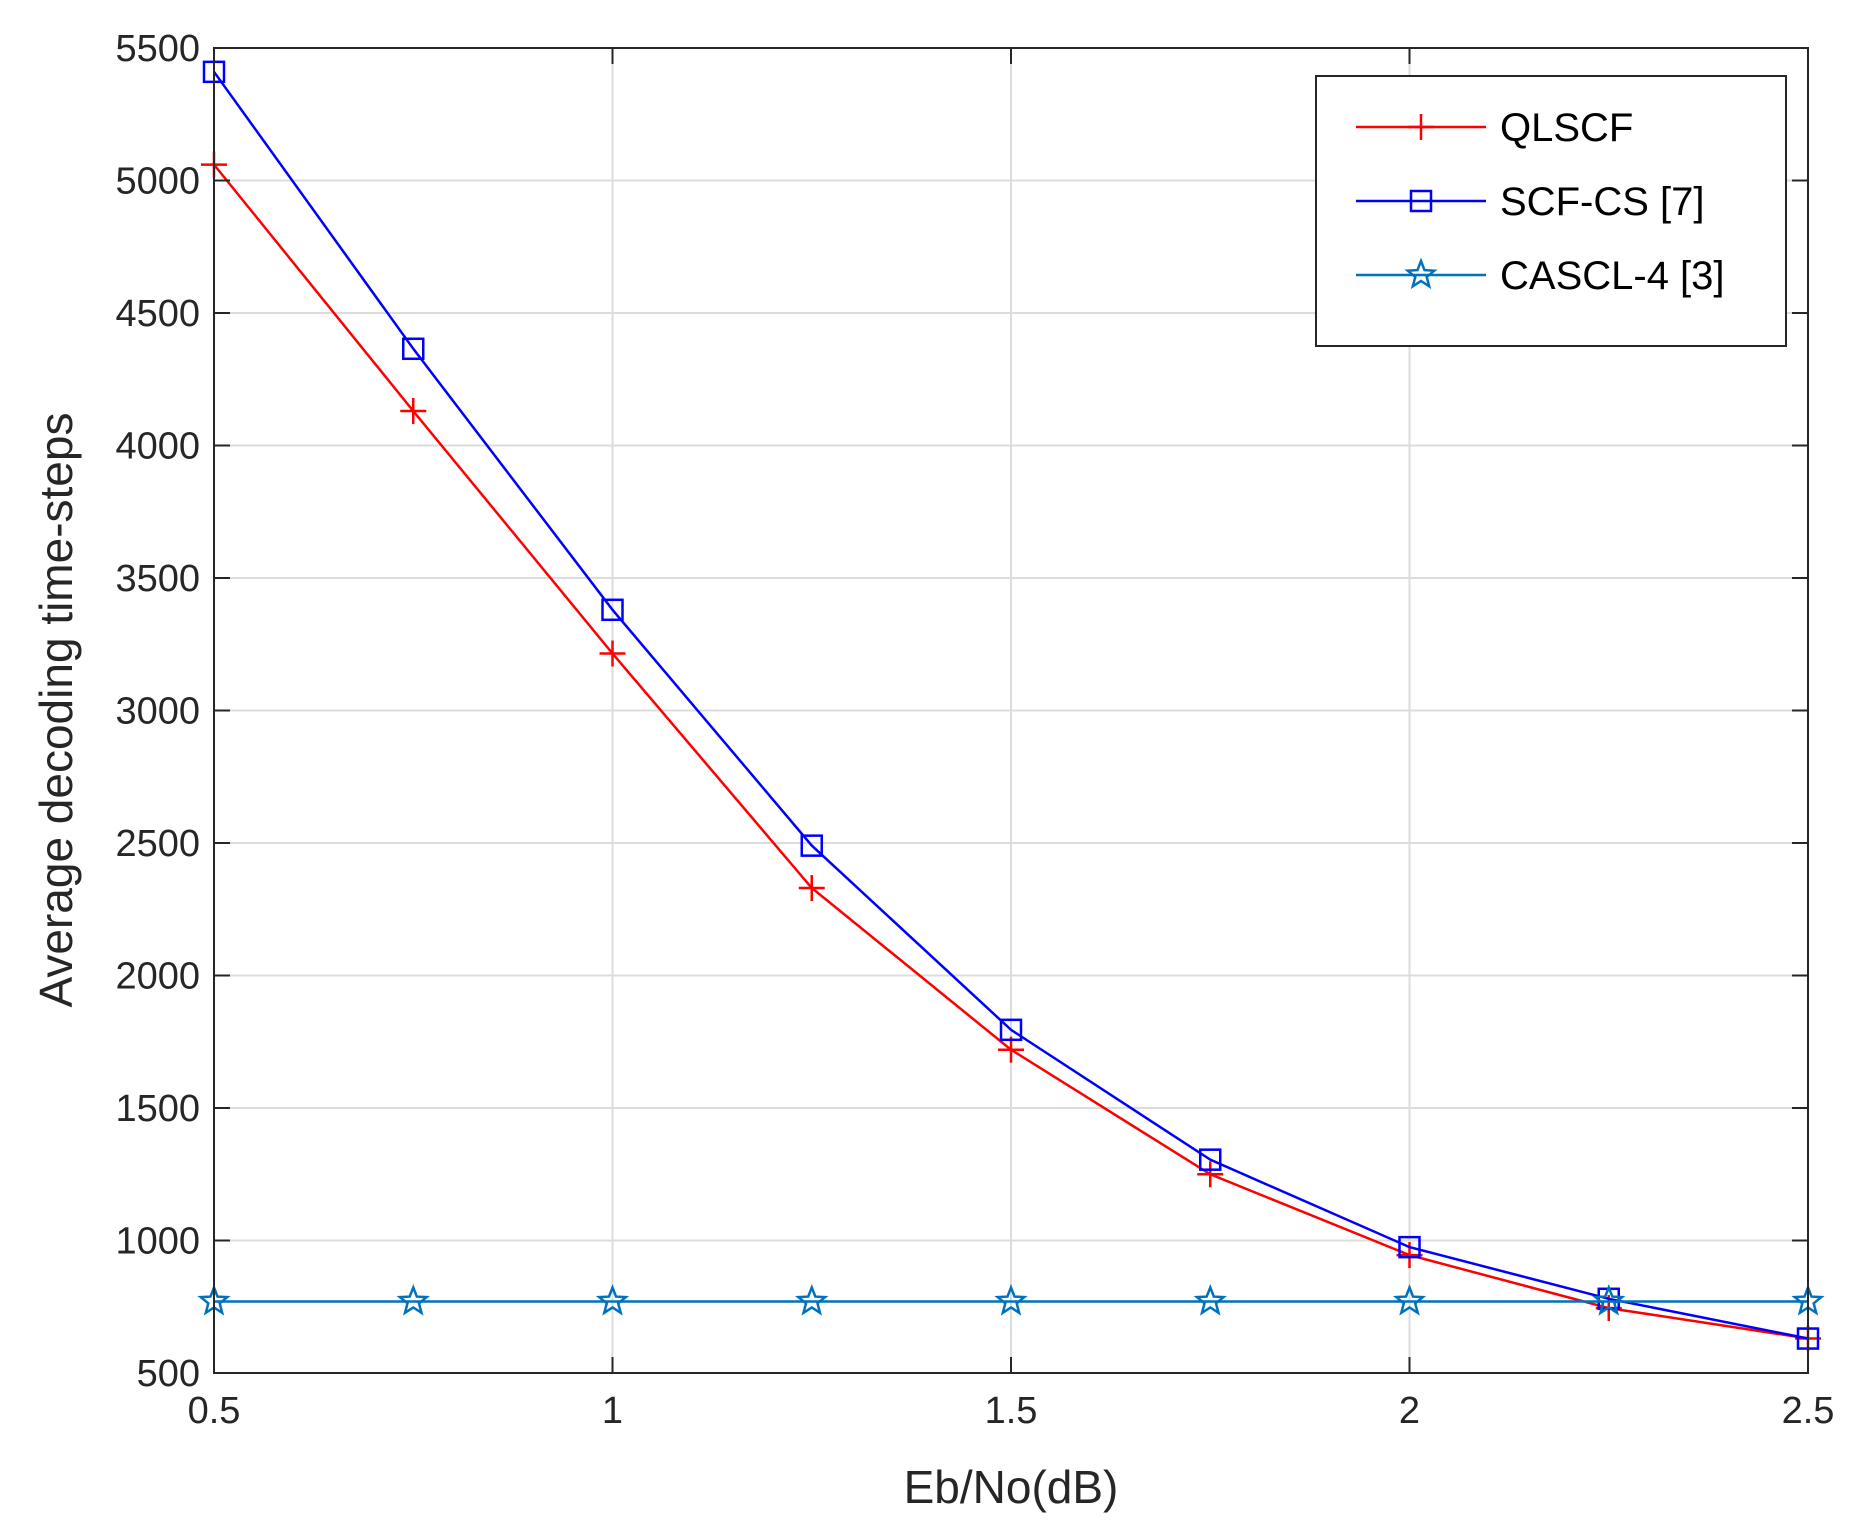 Image resolution: width=1859 pixels, height=1535 pixels. I want to click on legend-label: QLSCF, so click(1566, 128).